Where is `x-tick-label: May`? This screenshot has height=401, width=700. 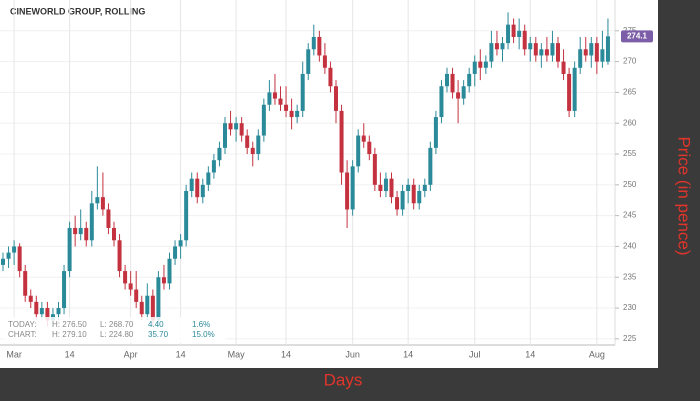
x-tick-label: May is located at coordinates (237, 354).